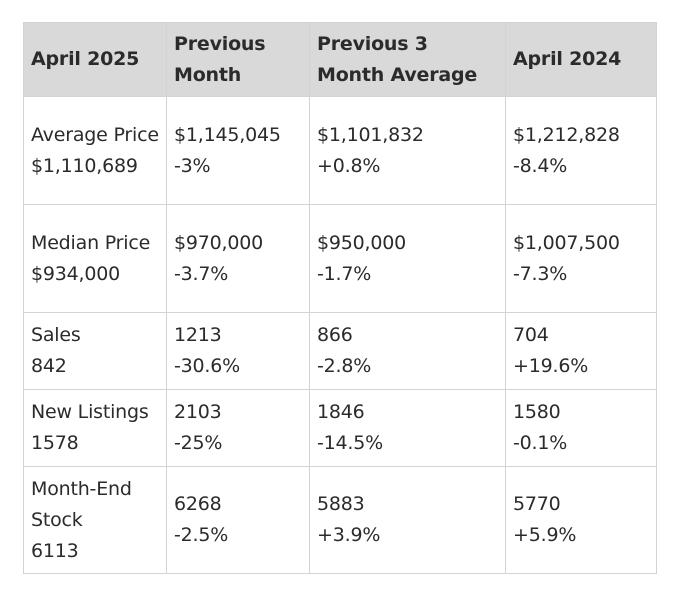 This screenshot has width=685, height=609. Describe the element at coordinates (581, 150) in the screenshot. I see `year-ago-cell: $1,212,828 -8.4%` at that location.